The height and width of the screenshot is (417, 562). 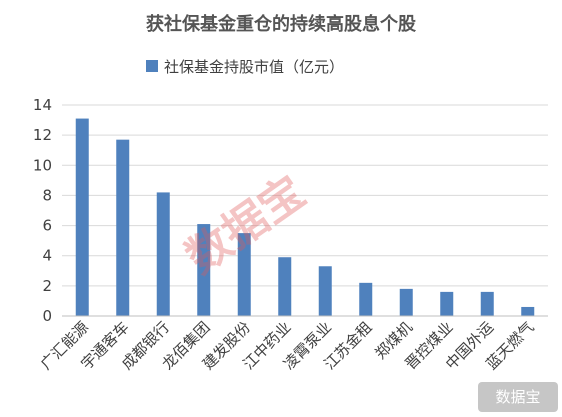 I want to click on y-axis-ticks: 0 2 4 6 8 10 12 14, so click(x=42, y=210).